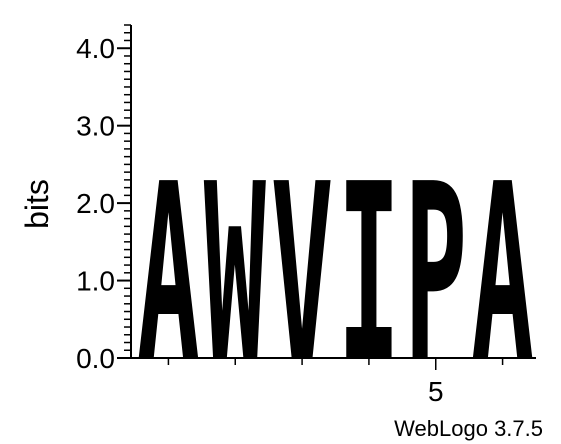 The height and width of the screenshot is (444, 561). I want to click on logo-letter-v: V, so click(302, 274).